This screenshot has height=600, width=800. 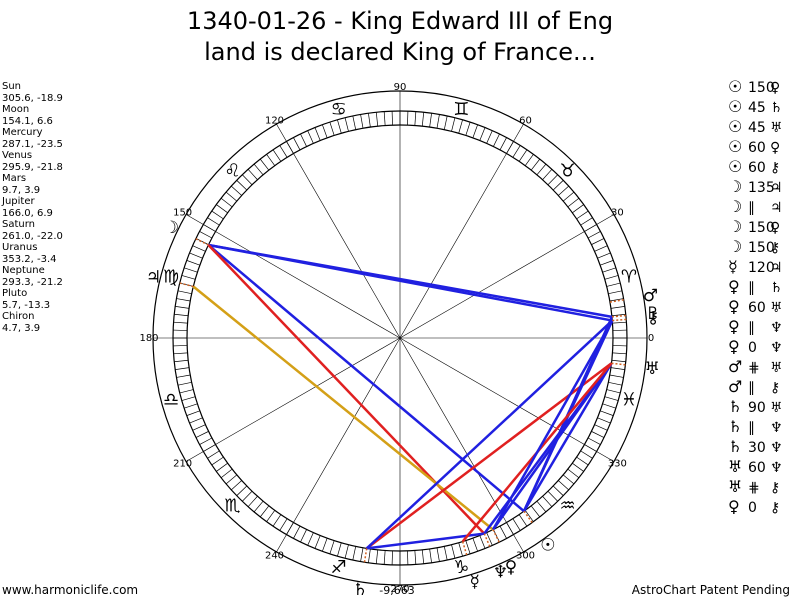 I want to click on aspect-row: ♅ ⋕ ⚷, so click(x=757, y=487).